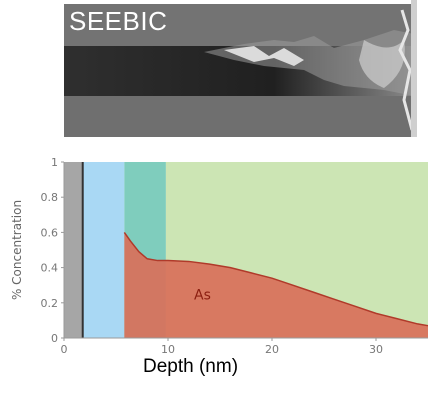 The image size is (428, 400). Describe the element at coordinates (376, 349) in the screenshot. I see `x-tick-label-3: 30` at that location.